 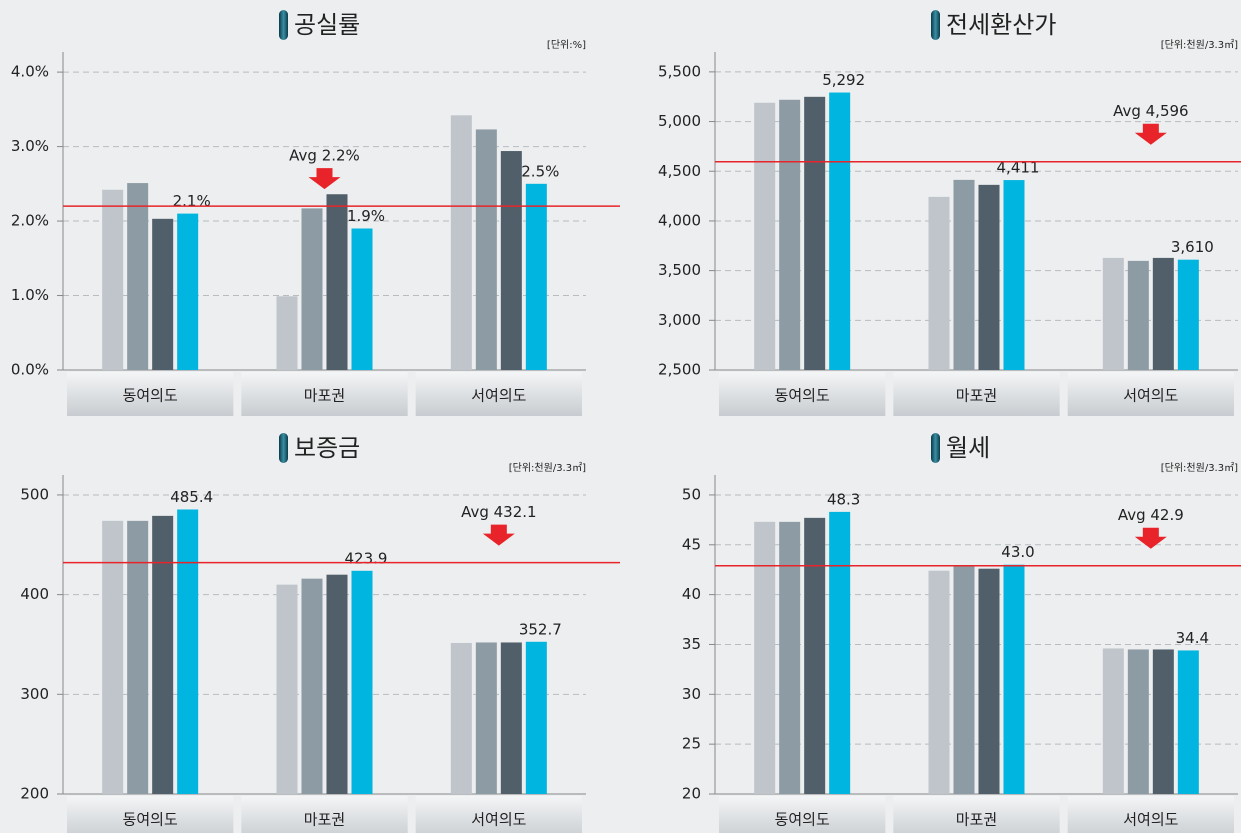 I want to click on y-tick-label: 1.0%, so click(x=30, y=295).